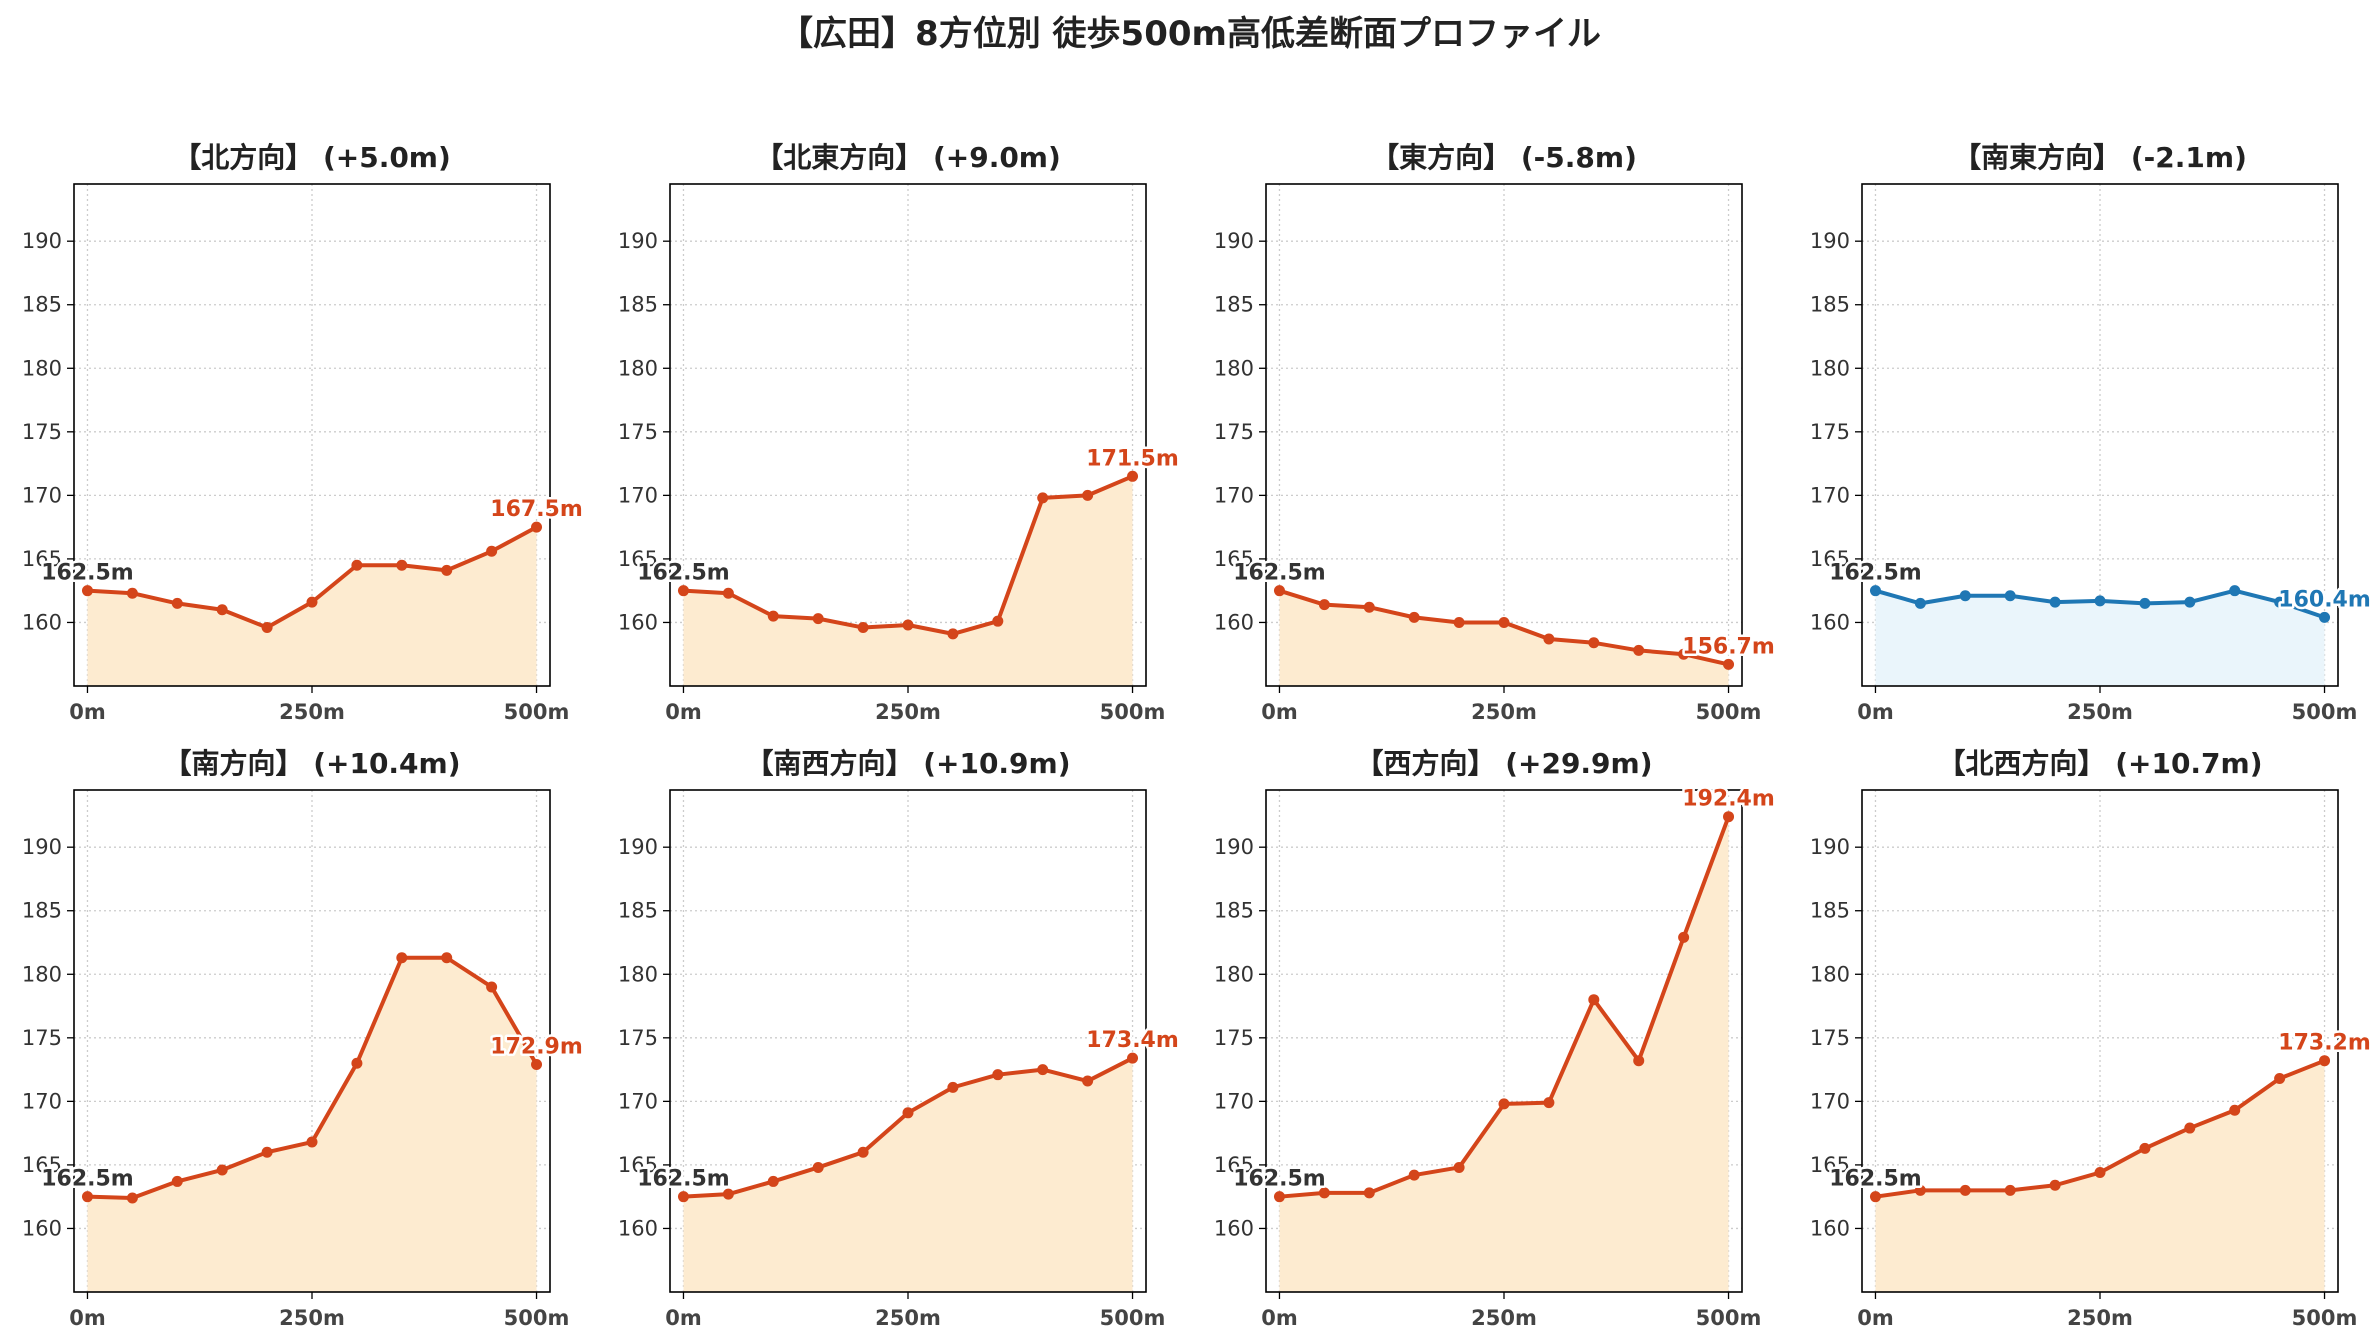  What do you see at coordinates (1504, 157) in the screenshot?
I see `panel-title: 【東方向】 (-5.8m)` at bounding box center [1504, 157].